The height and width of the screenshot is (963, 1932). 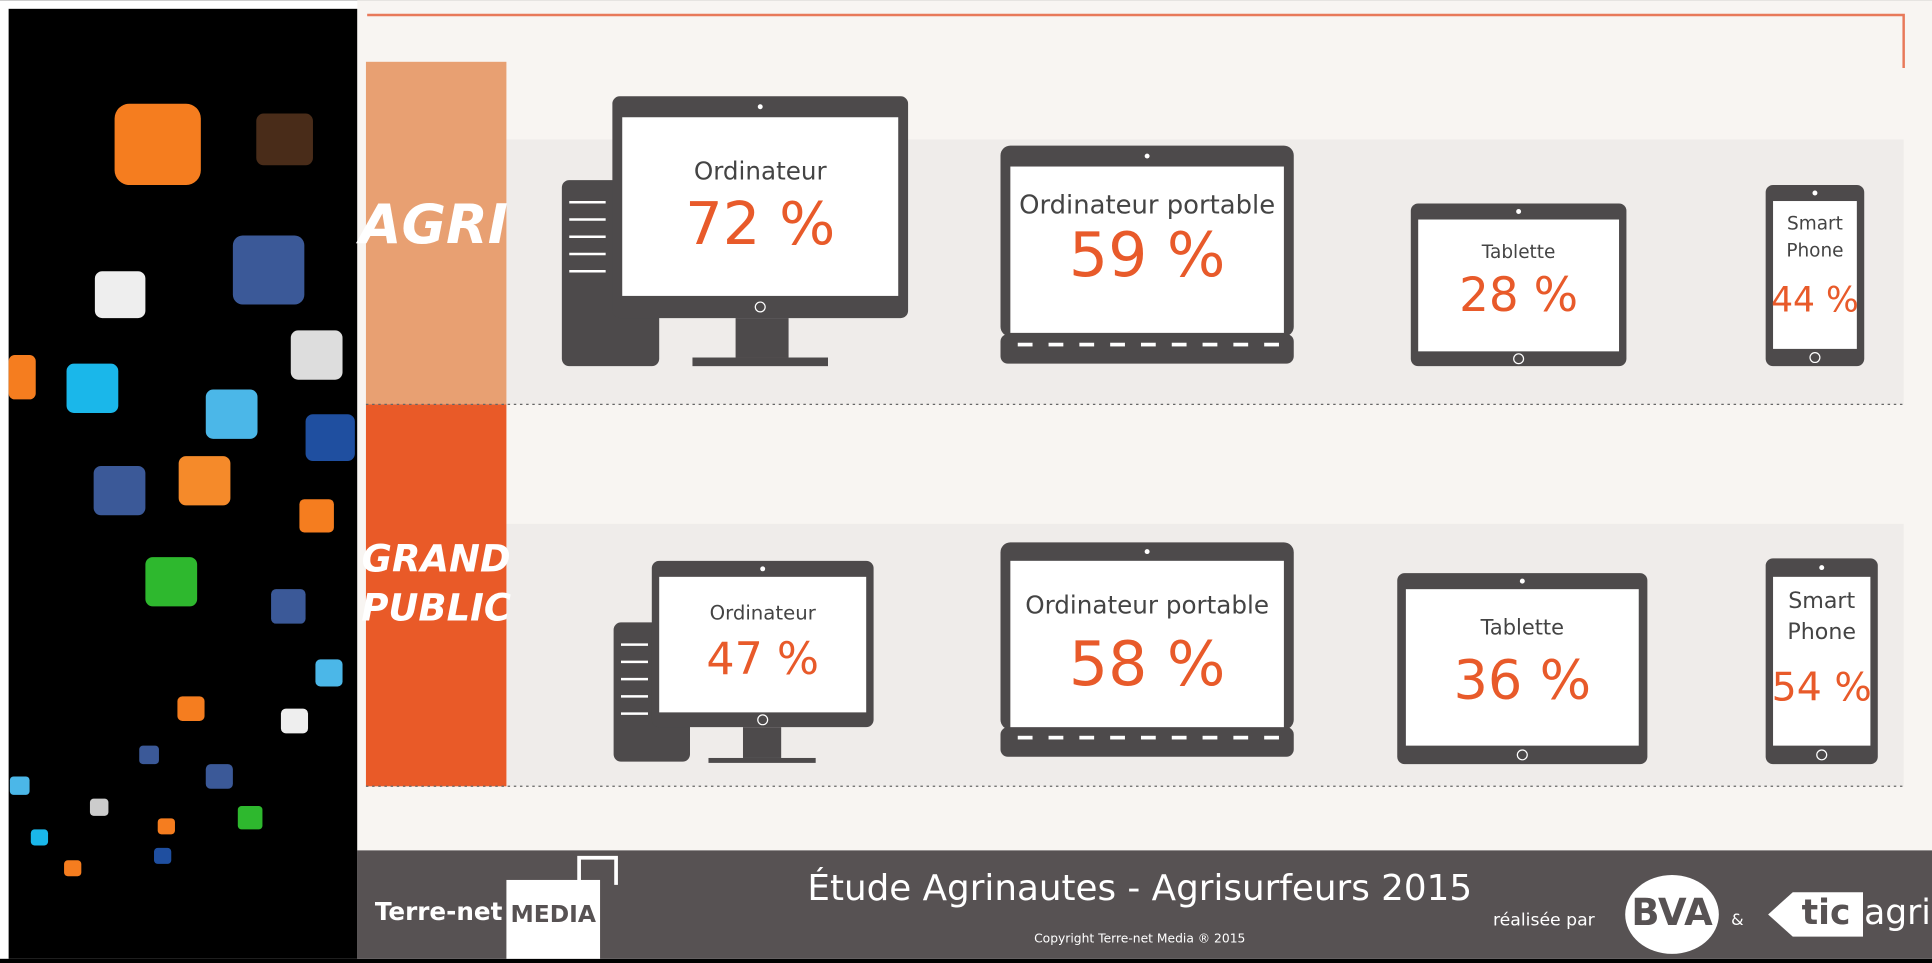 I want to click on device-value: 47 %, so click(x=762, y=659).